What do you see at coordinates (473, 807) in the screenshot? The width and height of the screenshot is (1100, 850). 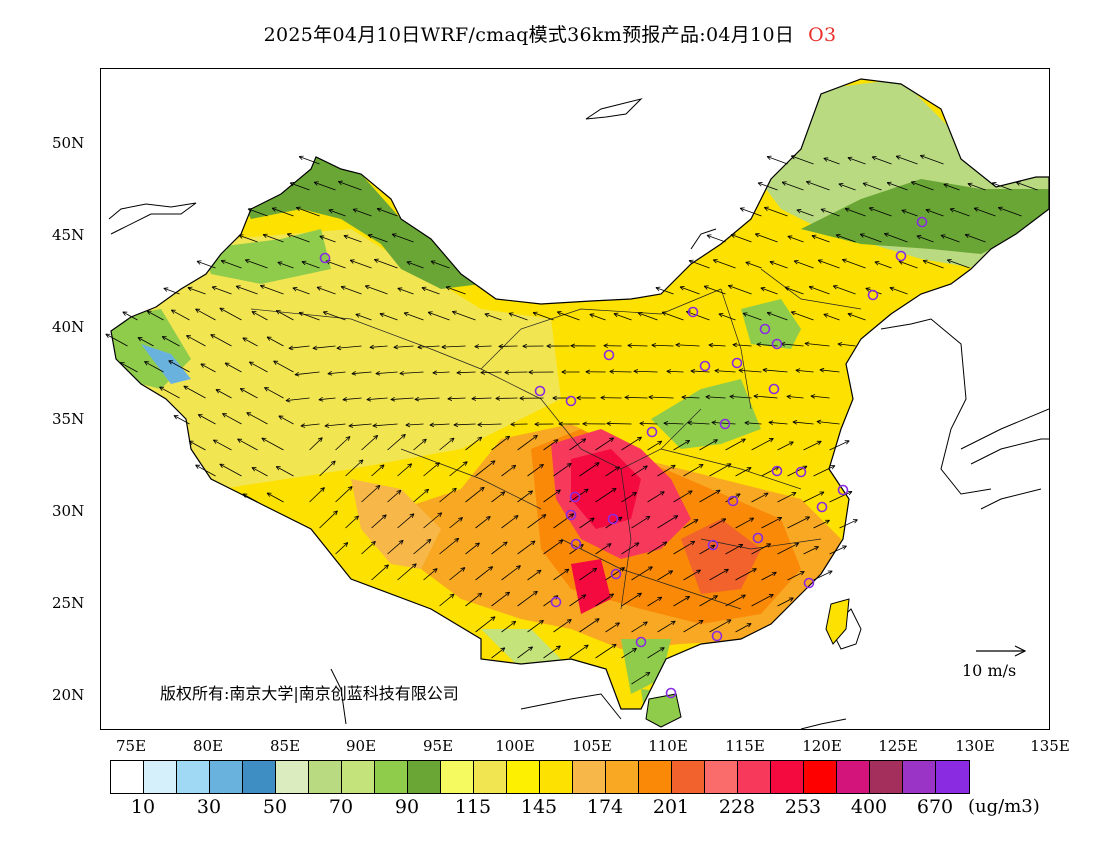 I see `colorbar-label-5: 115` at bounding box center [473, 807].